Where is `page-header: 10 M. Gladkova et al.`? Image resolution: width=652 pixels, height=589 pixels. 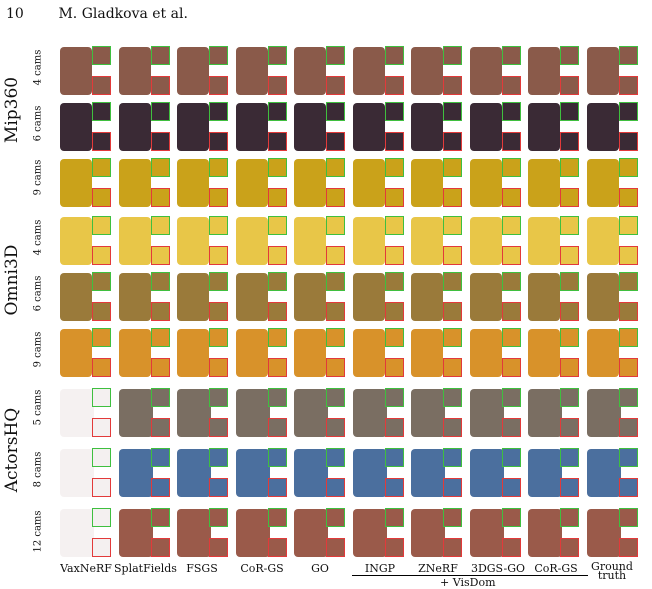
page-header: 10 M. Gladkova et al. is located at coordinates (97, 14).